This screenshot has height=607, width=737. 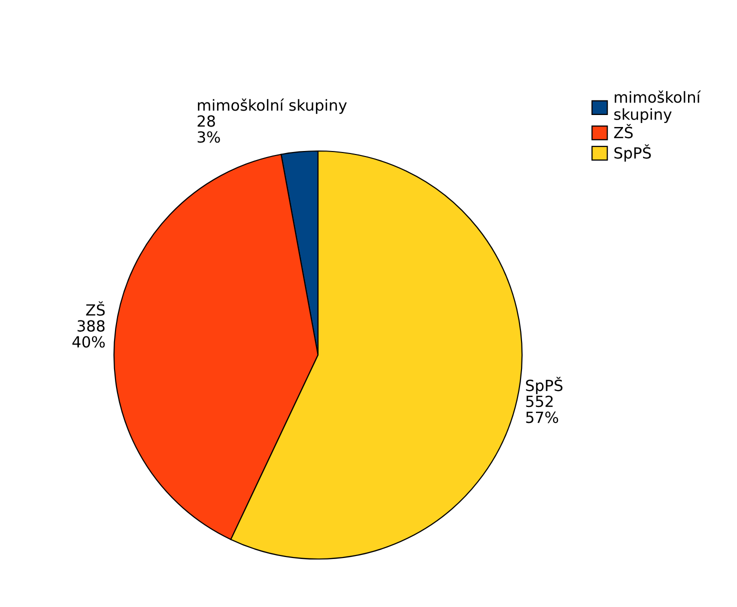 What do you see at coordinates (657, 106) in the screenshot?
I see `legend-label: mimoškolní skupiny` at bounding box center [657, 106].